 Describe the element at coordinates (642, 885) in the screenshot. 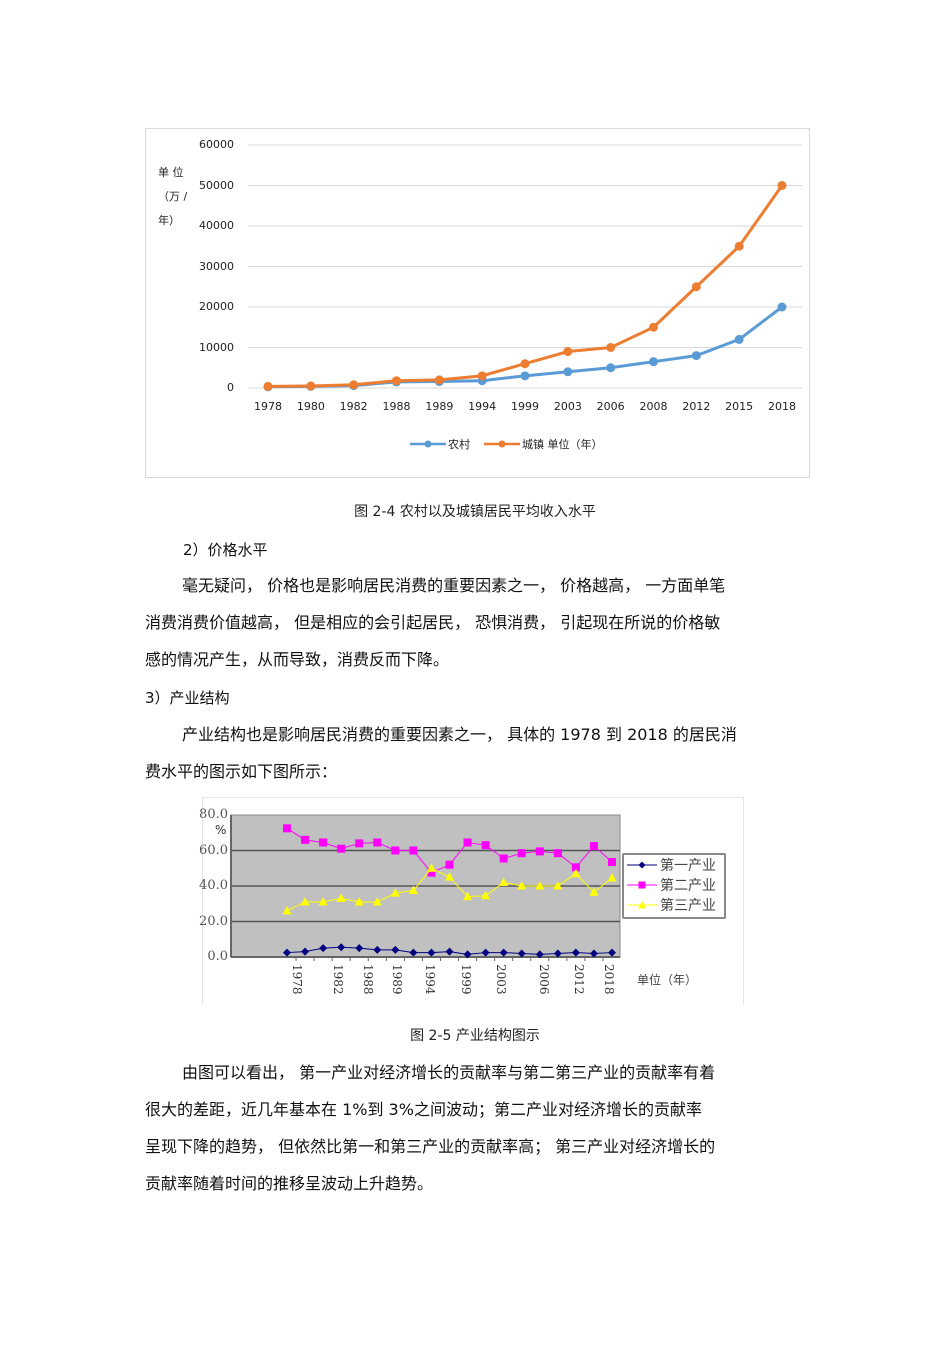

I see `secondary-industry-marker-icon` at that location.